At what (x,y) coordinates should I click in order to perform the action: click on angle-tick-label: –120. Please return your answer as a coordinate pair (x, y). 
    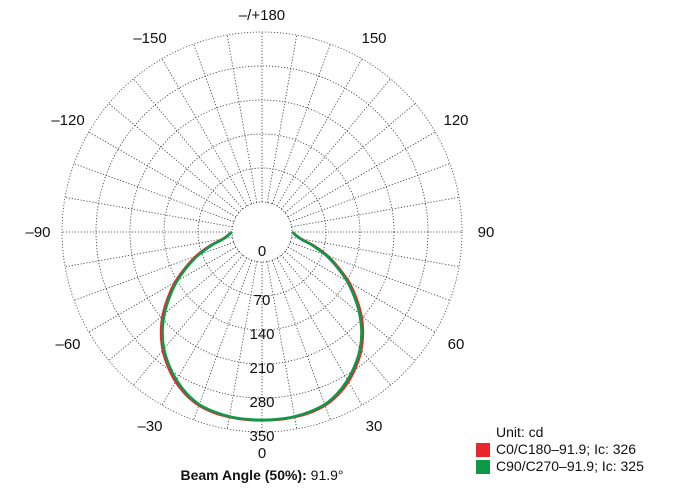
    Looking at the image, I should click on (67, 120).